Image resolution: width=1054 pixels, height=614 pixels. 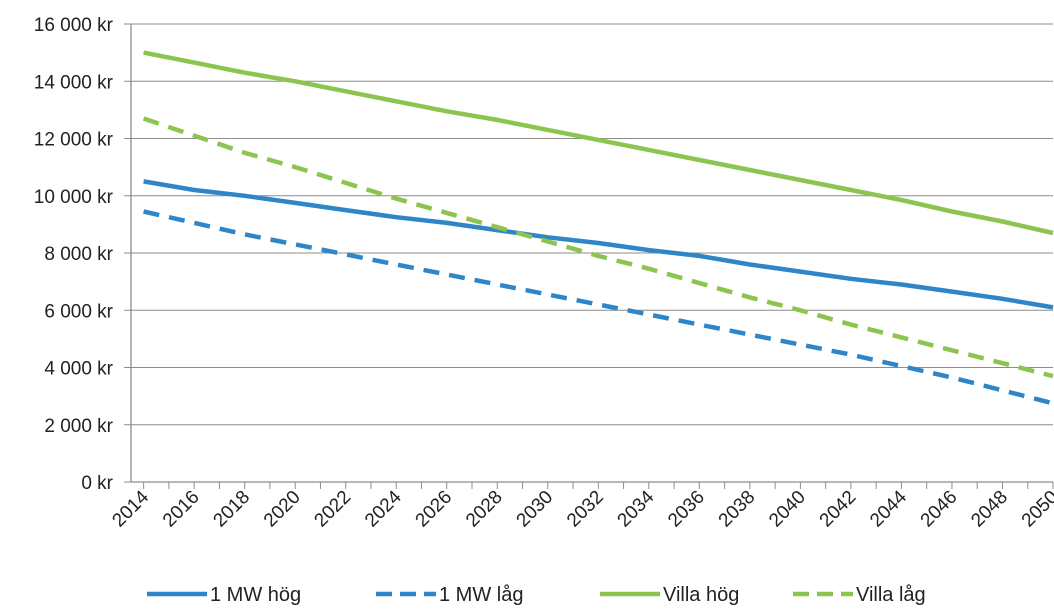 I want to click on x-tick-label: 2018, so click(x=231, y=509).